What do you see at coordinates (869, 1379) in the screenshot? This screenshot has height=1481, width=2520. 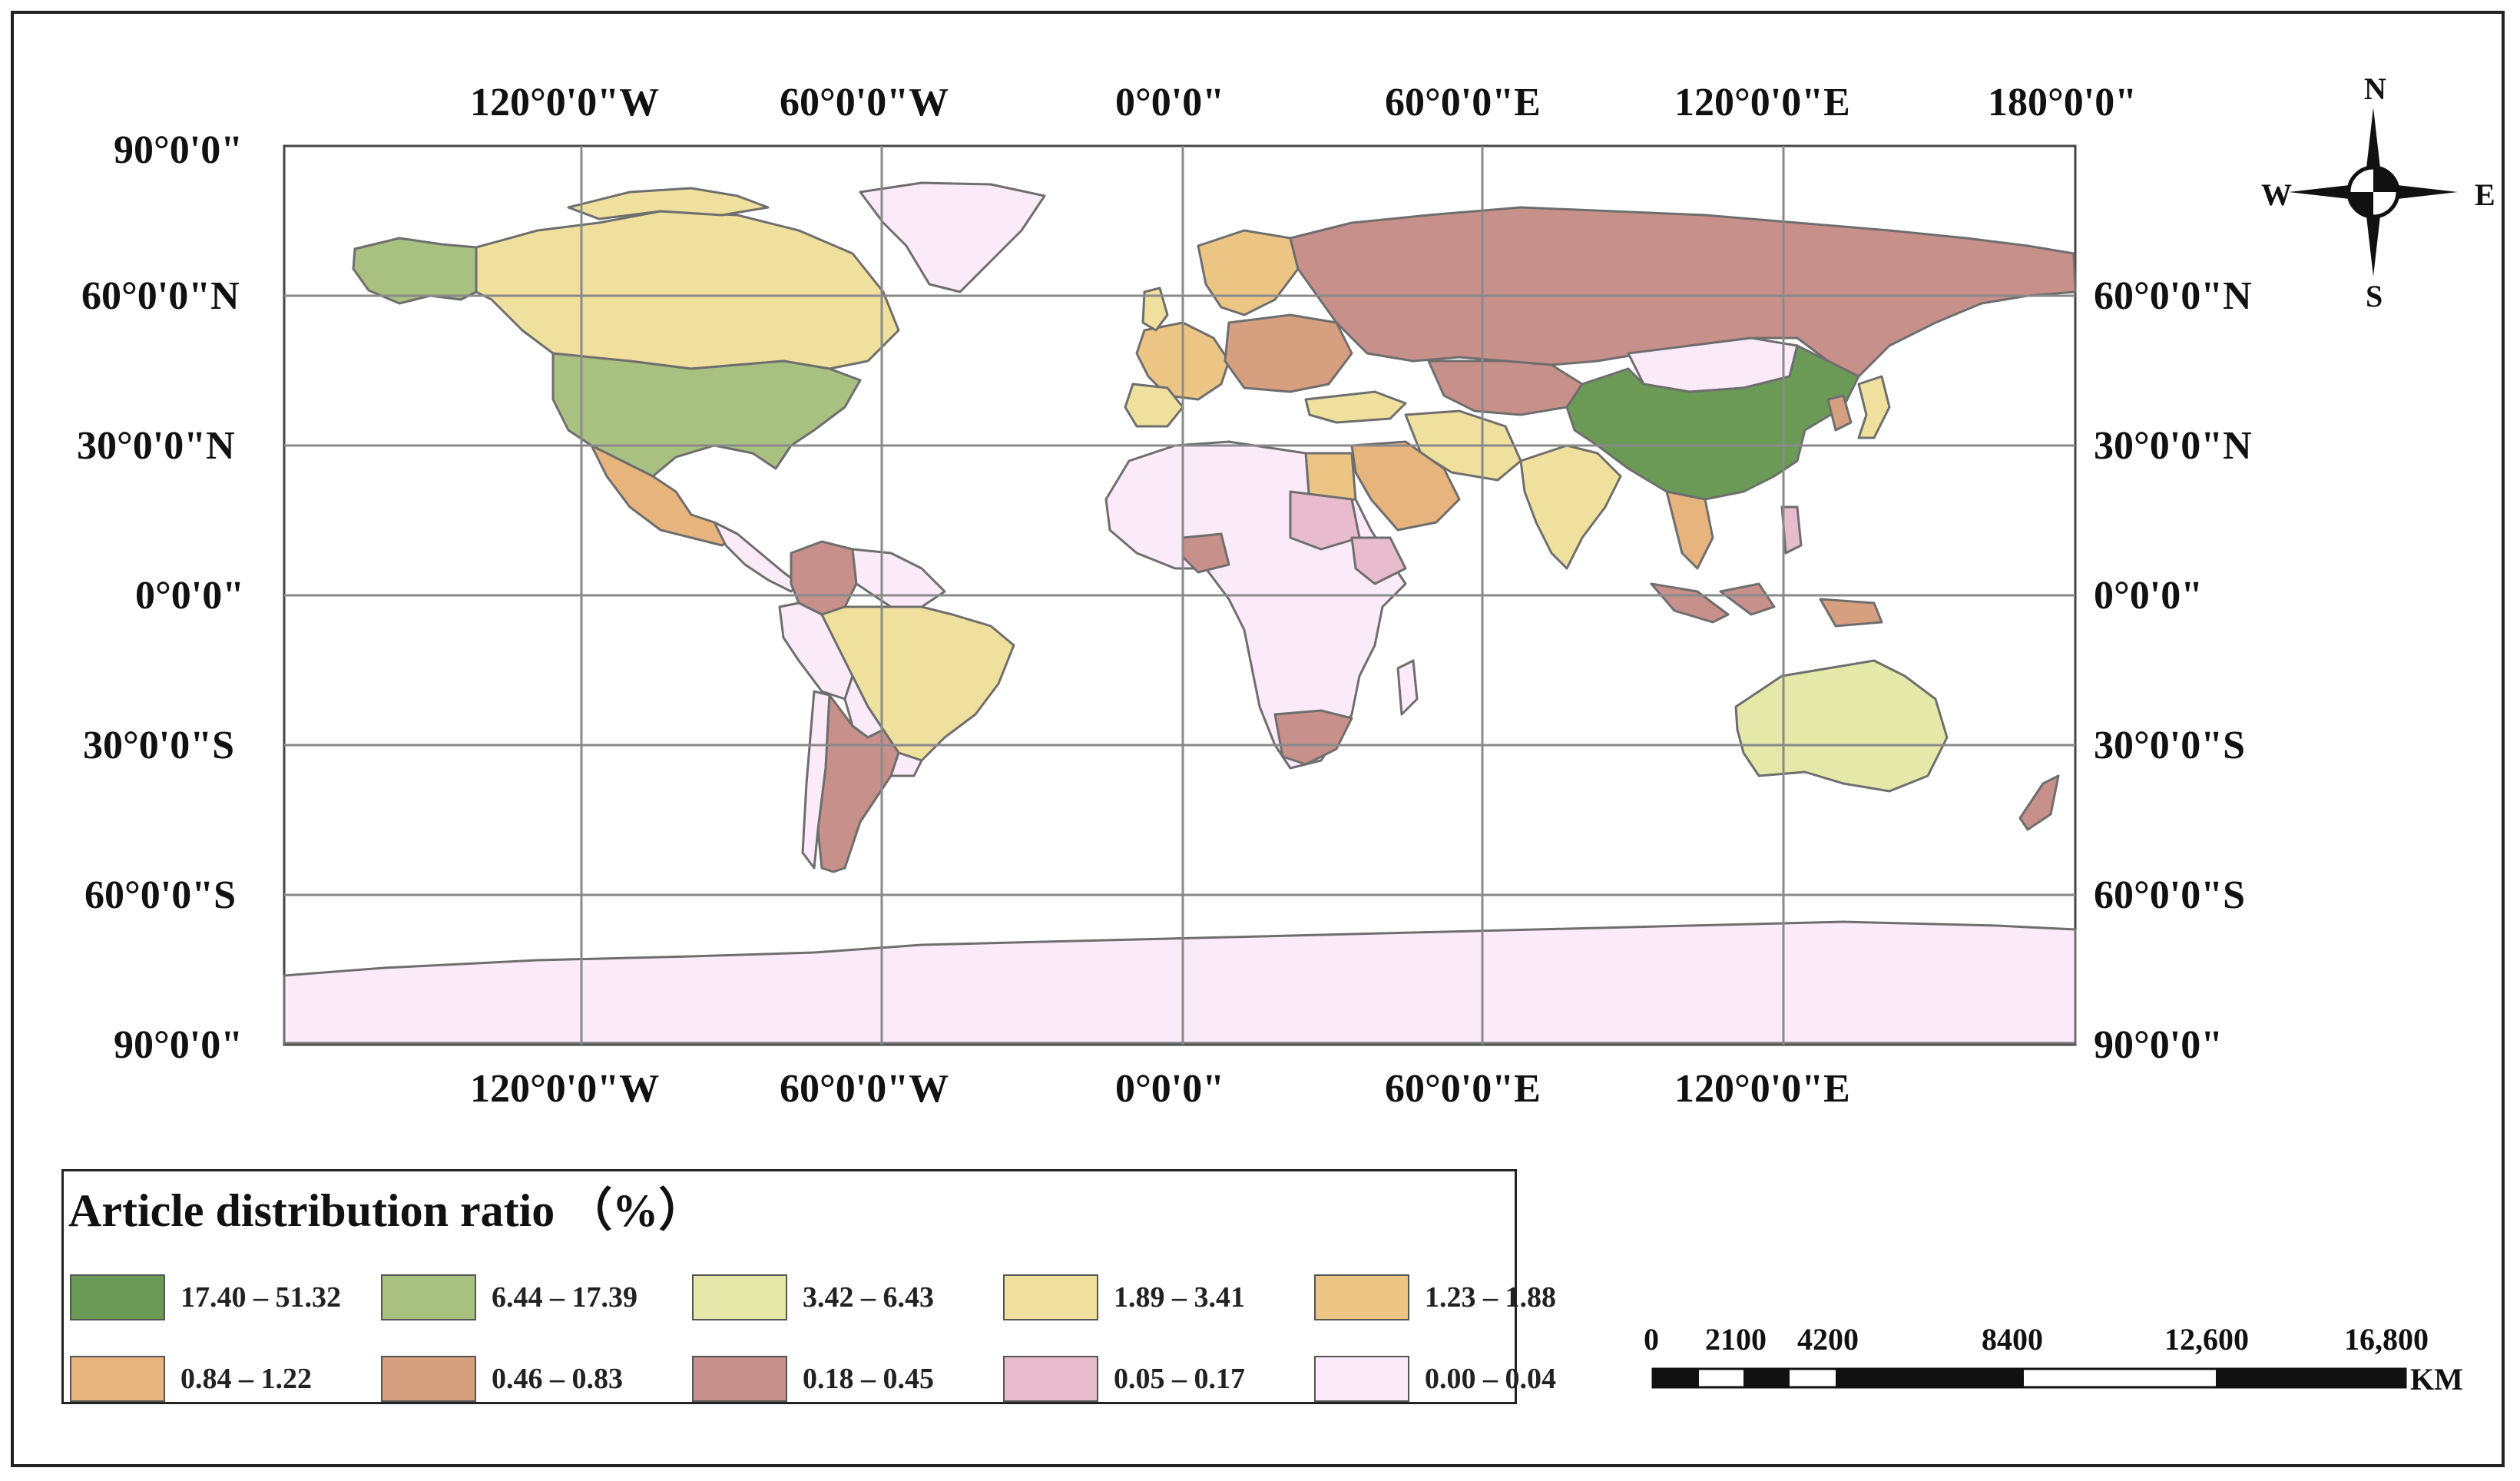 I see `legend-label: 0.18 – 0.45` at bounding box center [869, 1379].